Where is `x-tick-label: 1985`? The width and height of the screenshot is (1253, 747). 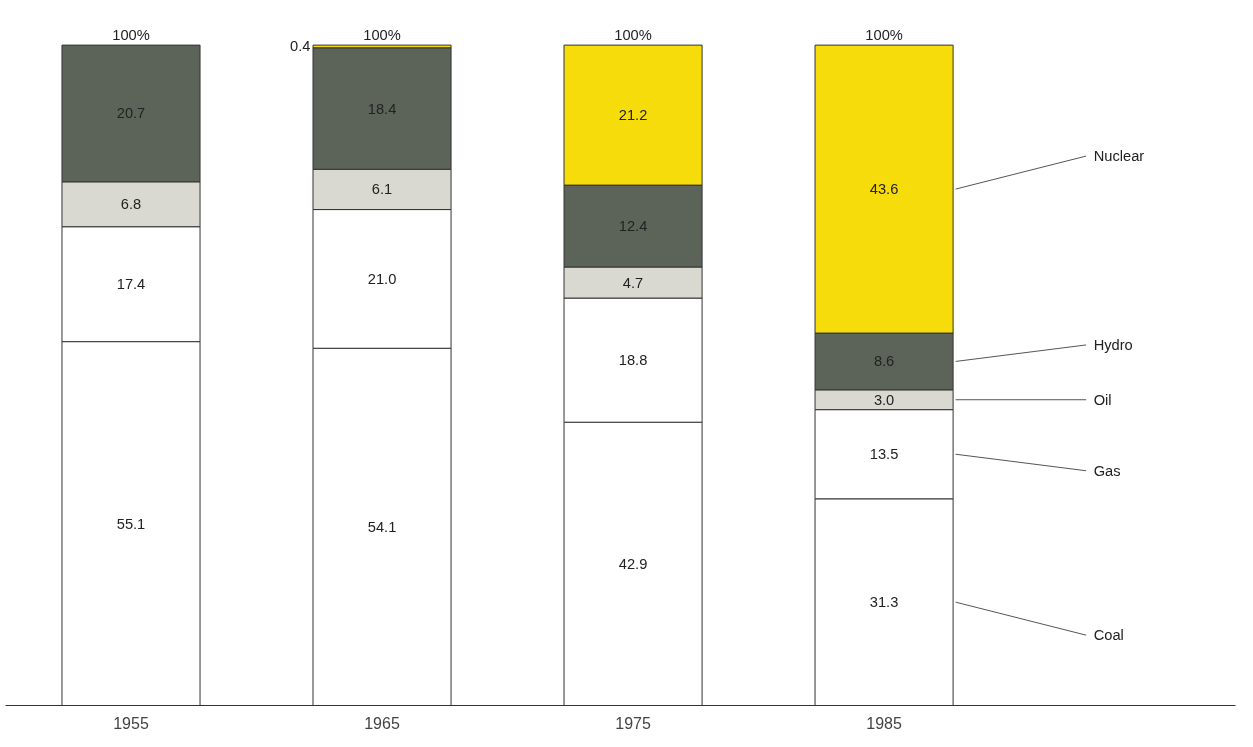
x-tick-label: 1985 is located at coordinates (884, 723).